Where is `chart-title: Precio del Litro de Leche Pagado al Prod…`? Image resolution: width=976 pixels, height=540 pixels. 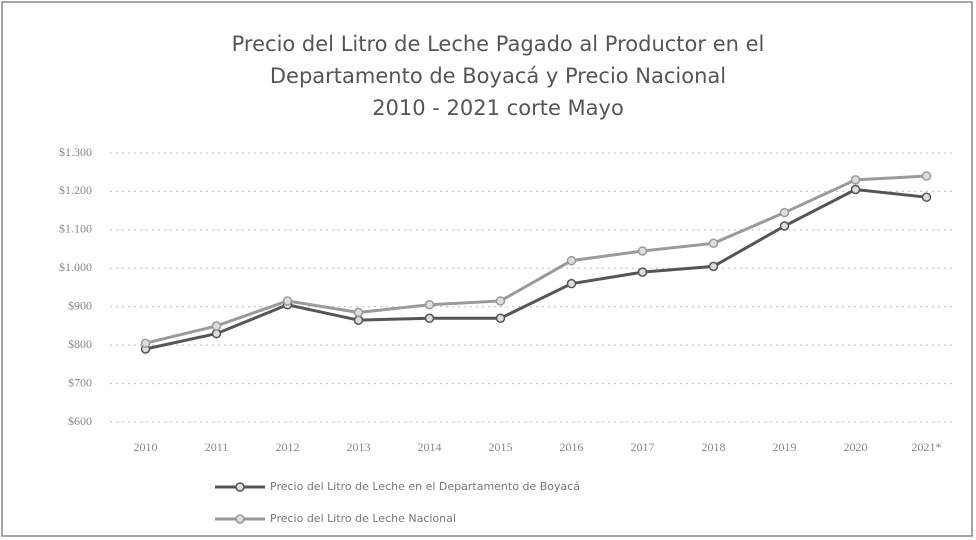 chart-title: Precio del Litro de Leche Pagado al Prod… is located at coordinates (498, 44).